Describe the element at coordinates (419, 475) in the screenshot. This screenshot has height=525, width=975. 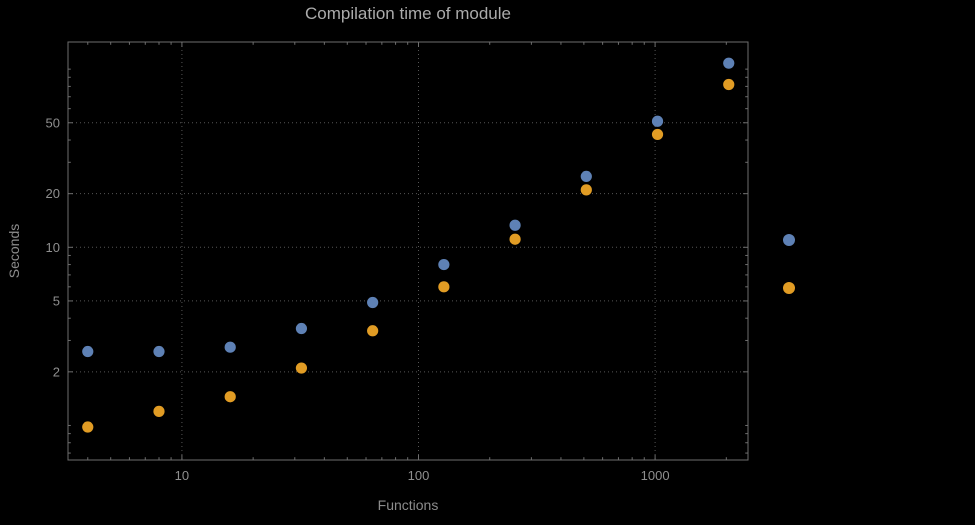
I see `x-tick-label: 100` at that location.